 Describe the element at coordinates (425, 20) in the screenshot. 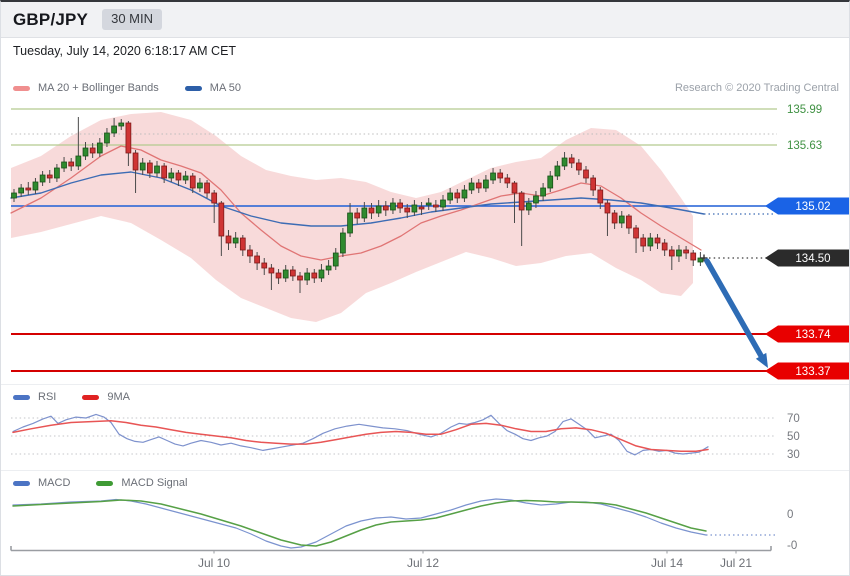

I see `header-bar: GBP/JPY 30 MIN` at that location.